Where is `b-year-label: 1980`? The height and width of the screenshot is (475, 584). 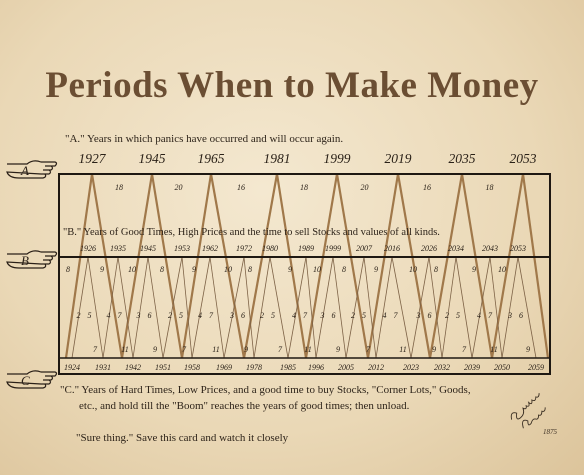 b-year-label: 1980 is located at coordinates (270, 248).